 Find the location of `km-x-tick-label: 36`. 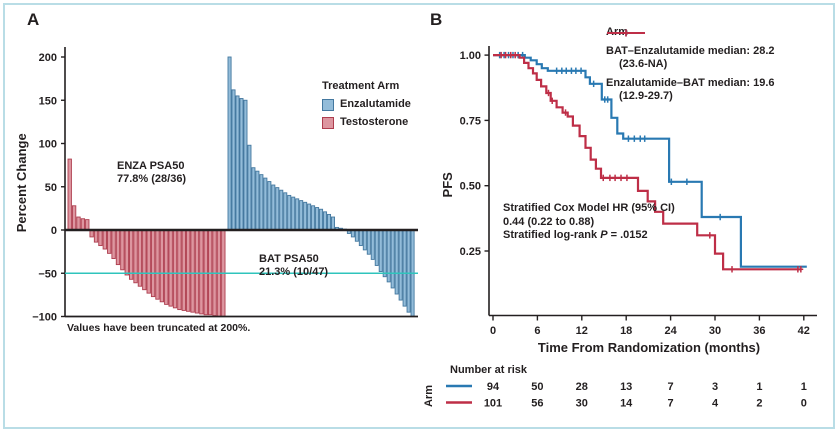

km-x-tick-label: 36 is located at coordinates (759, 331).